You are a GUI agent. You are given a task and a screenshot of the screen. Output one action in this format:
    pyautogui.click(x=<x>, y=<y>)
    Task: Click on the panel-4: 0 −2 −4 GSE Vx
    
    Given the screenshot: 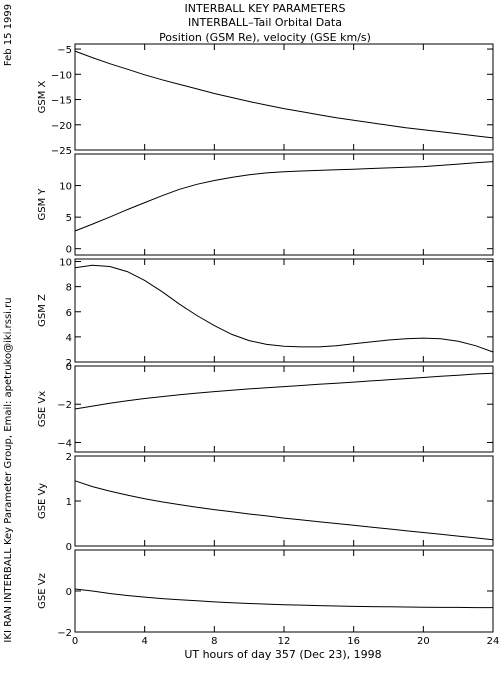 What is the action you would take?
    pyautogui.click(x=265, y=407)
    